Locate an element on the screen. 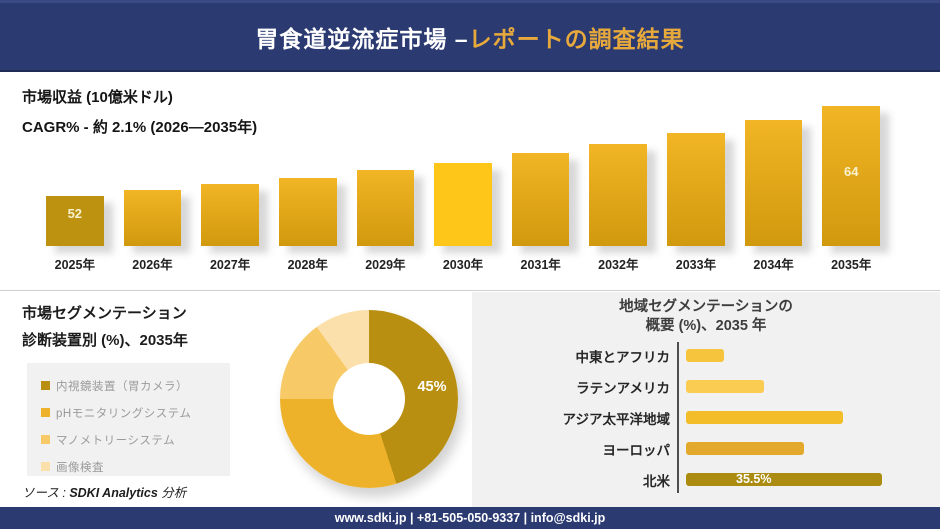 The width and height of the screenshot is (940, 529). regional-category-label: ヨーロッパ is located at coordinates (636, 450).